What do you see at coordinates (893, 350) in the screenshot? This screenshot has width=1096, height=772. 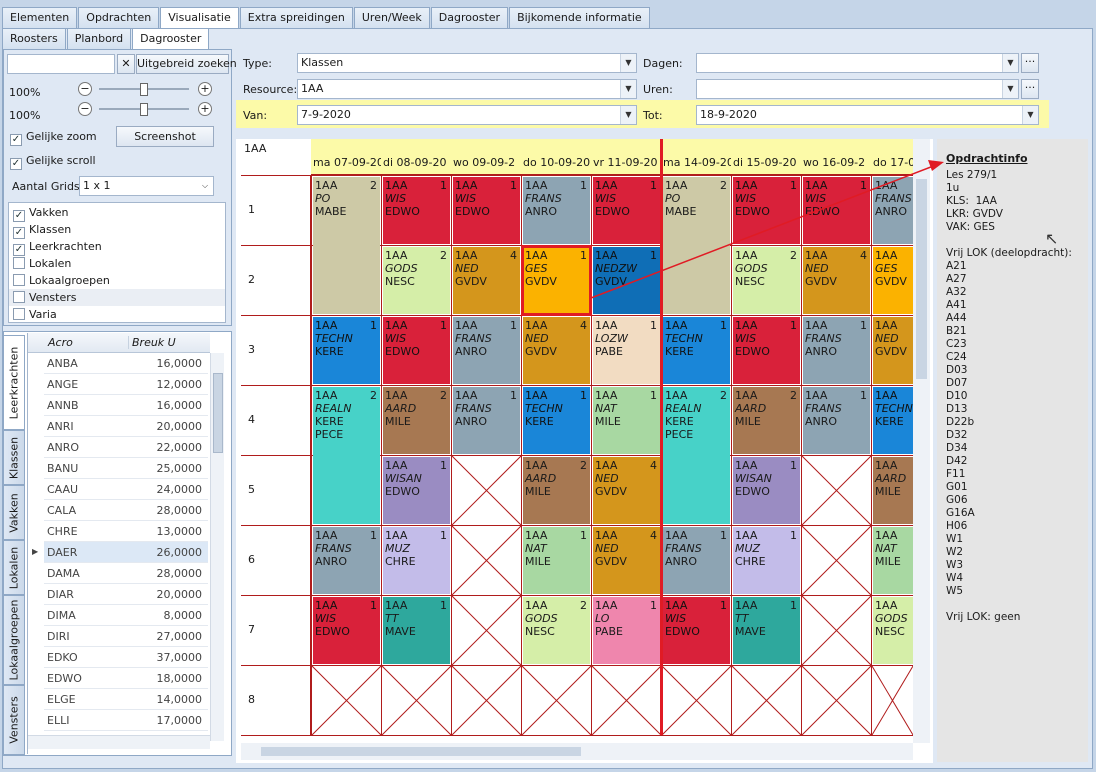 I see `lesson-block: 1AA NED GVDV` at bounding box center [893, 350].